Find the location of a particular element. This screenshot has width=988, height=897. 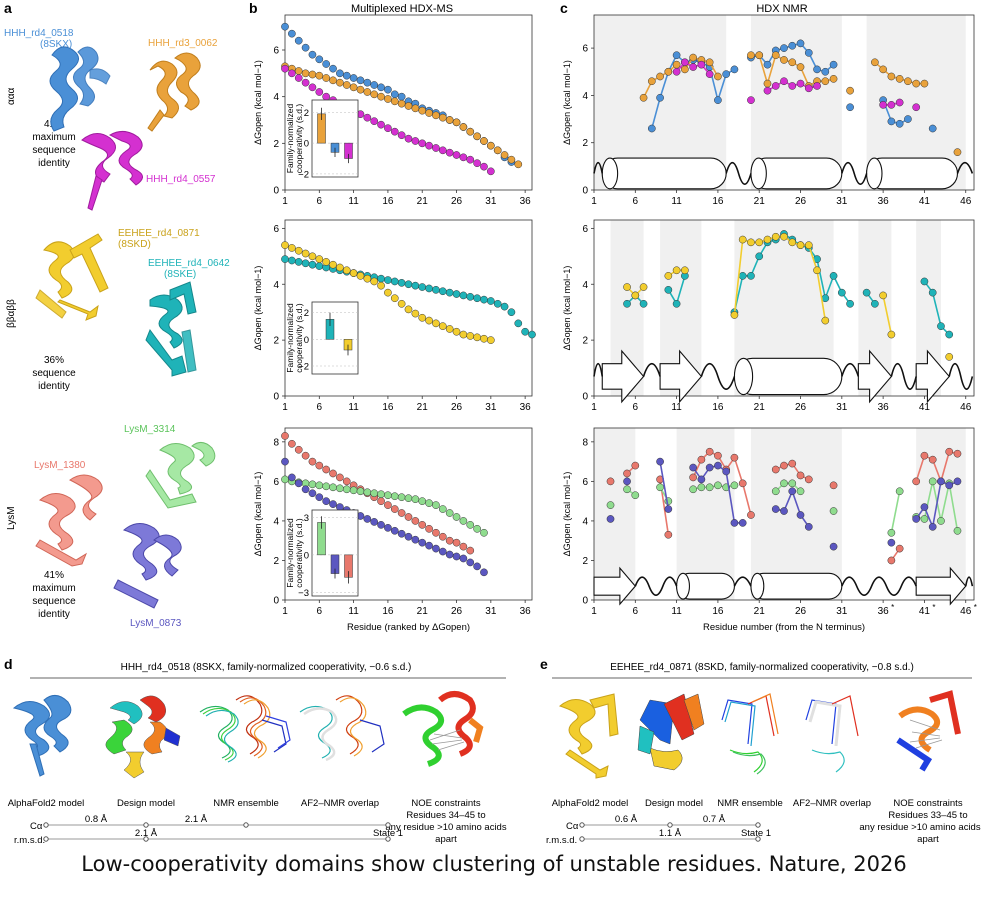

rmsd-scale-e: Cα r.m.s.d. 0.6 Å 0.7 Å 1.1 Å State 1 is located at coordinates (658, 830).